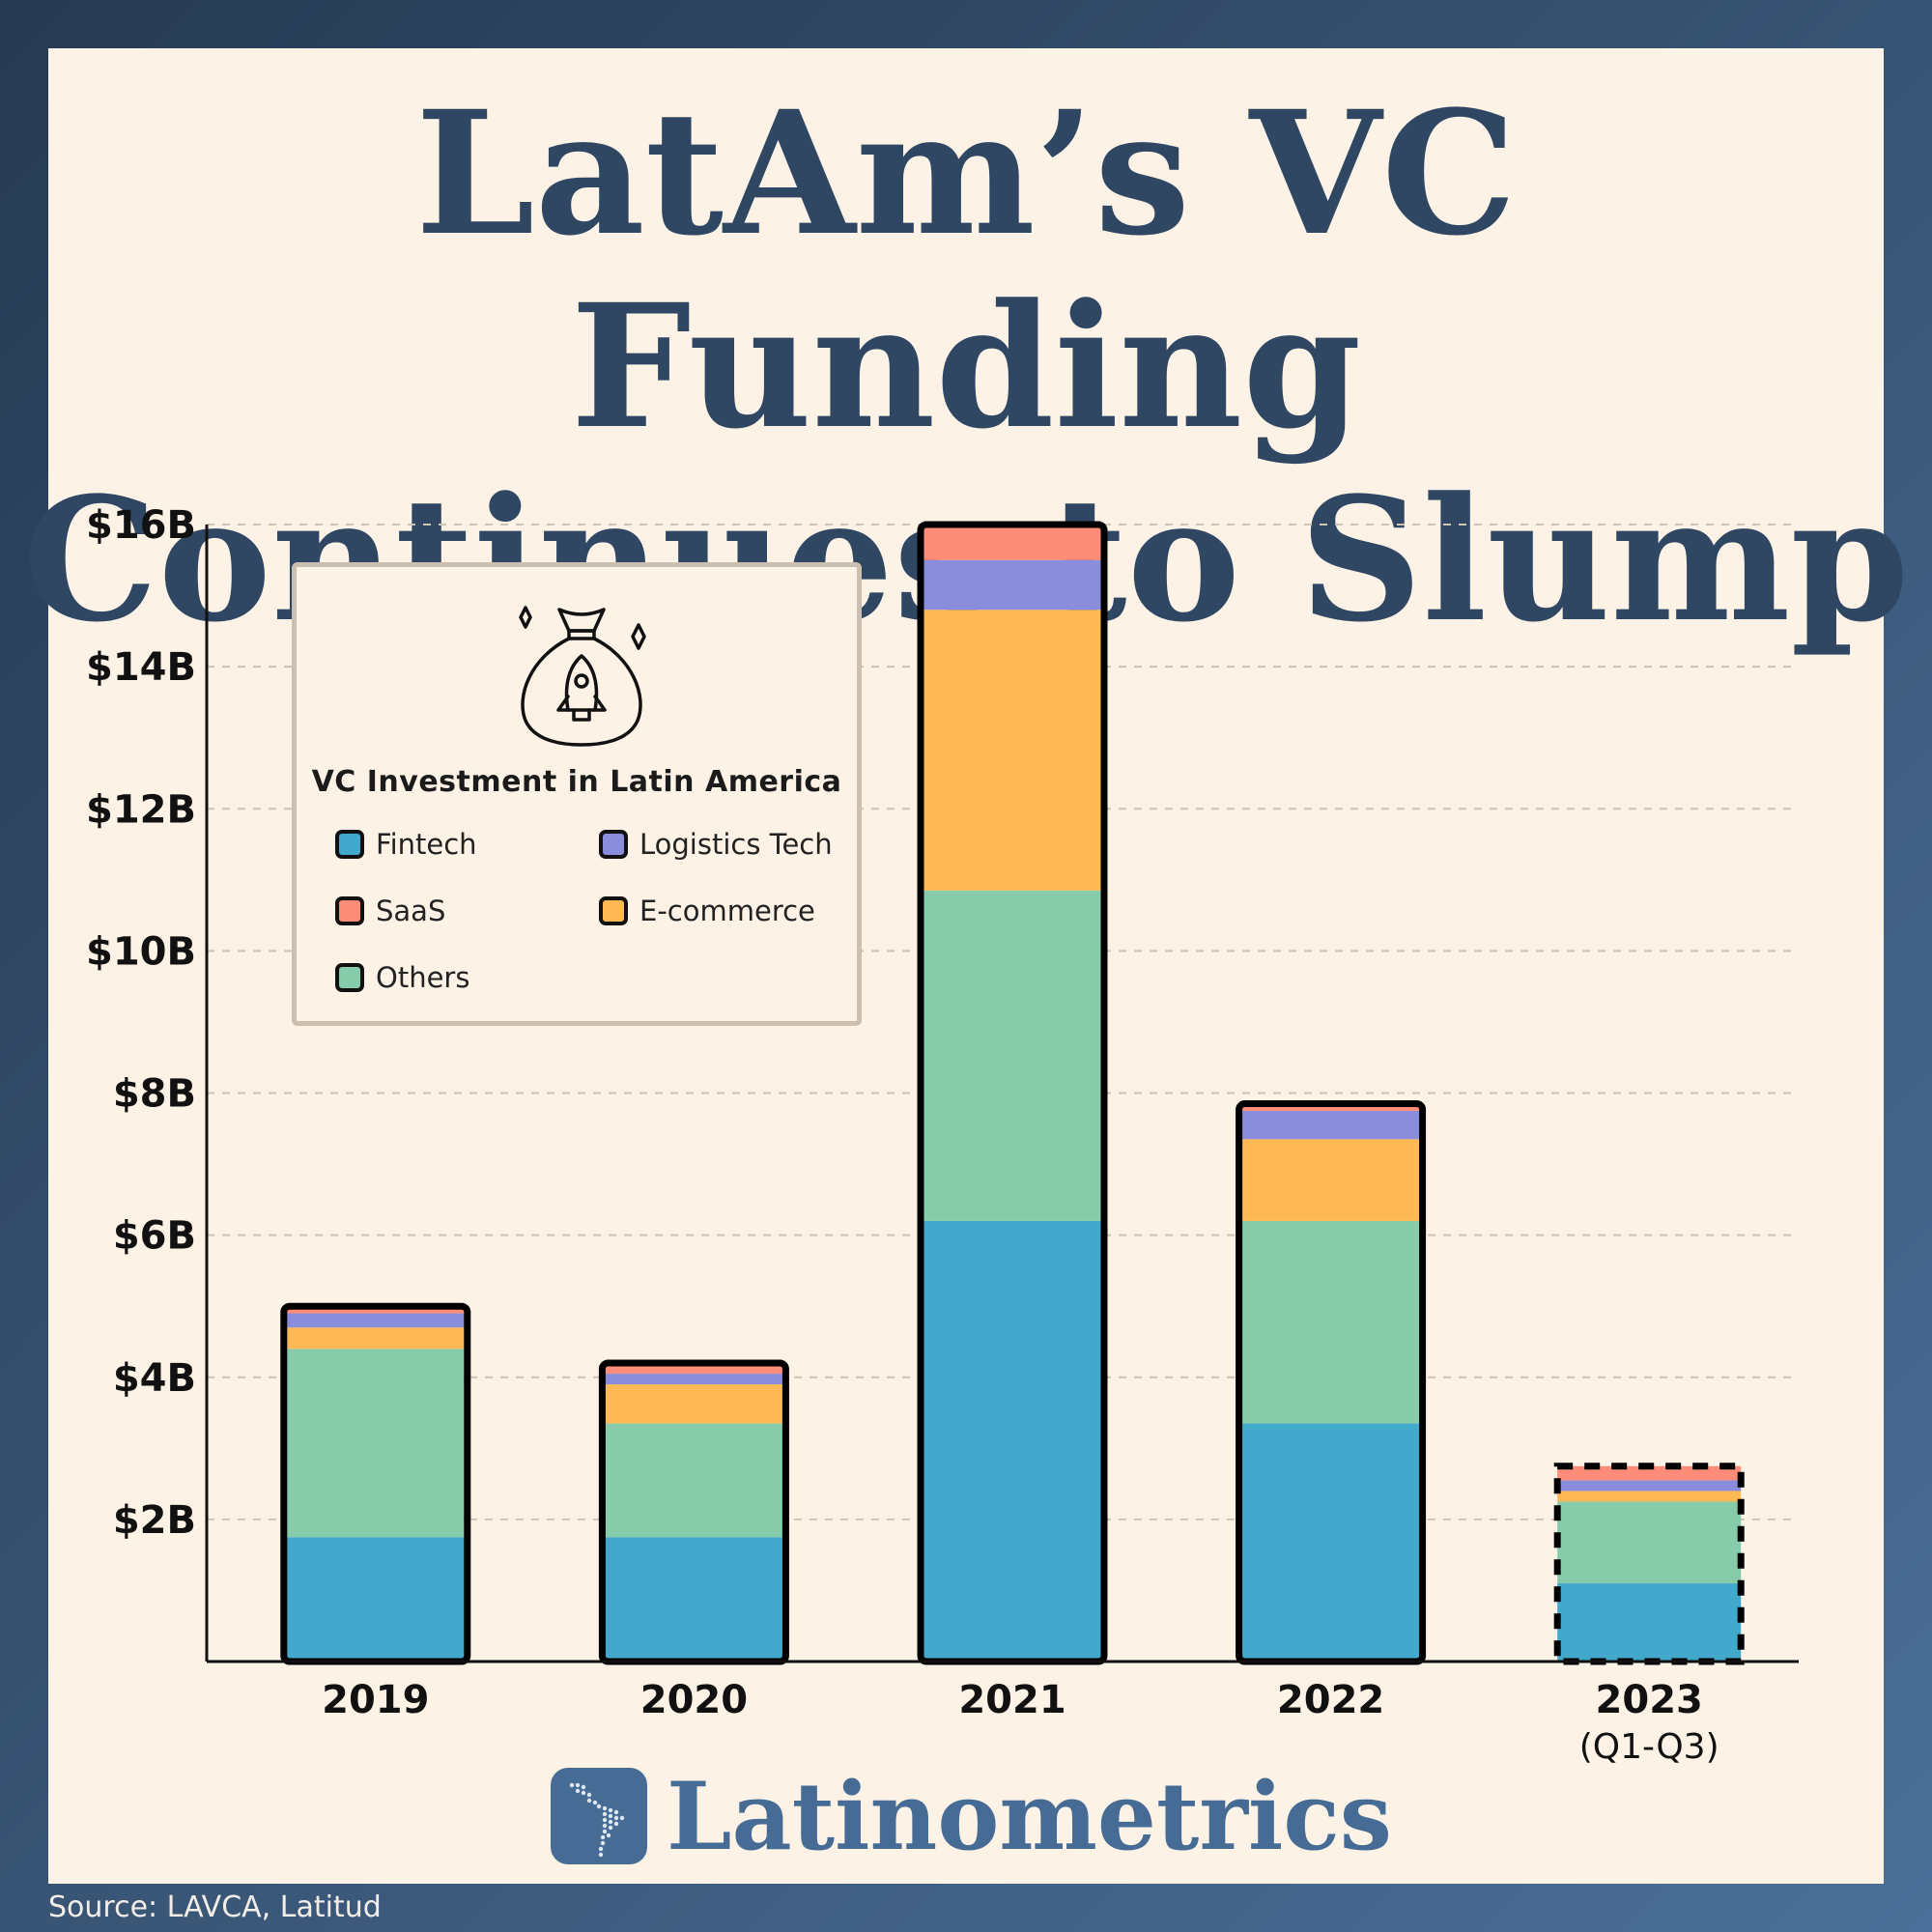 This screenshot has width=1932, height=1932. I want to click on bar-segment-fintech-2023, so click(1649, 1622).